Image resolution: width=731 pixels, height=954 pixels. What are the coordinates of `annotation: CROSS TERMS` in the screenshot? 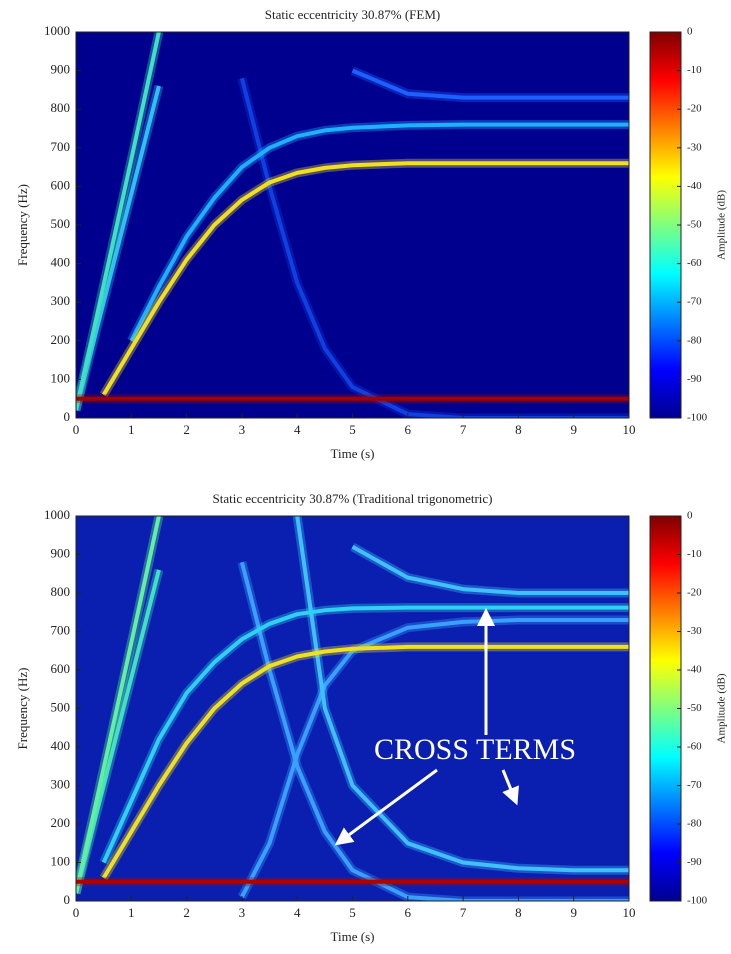 It's located at (475, 749).